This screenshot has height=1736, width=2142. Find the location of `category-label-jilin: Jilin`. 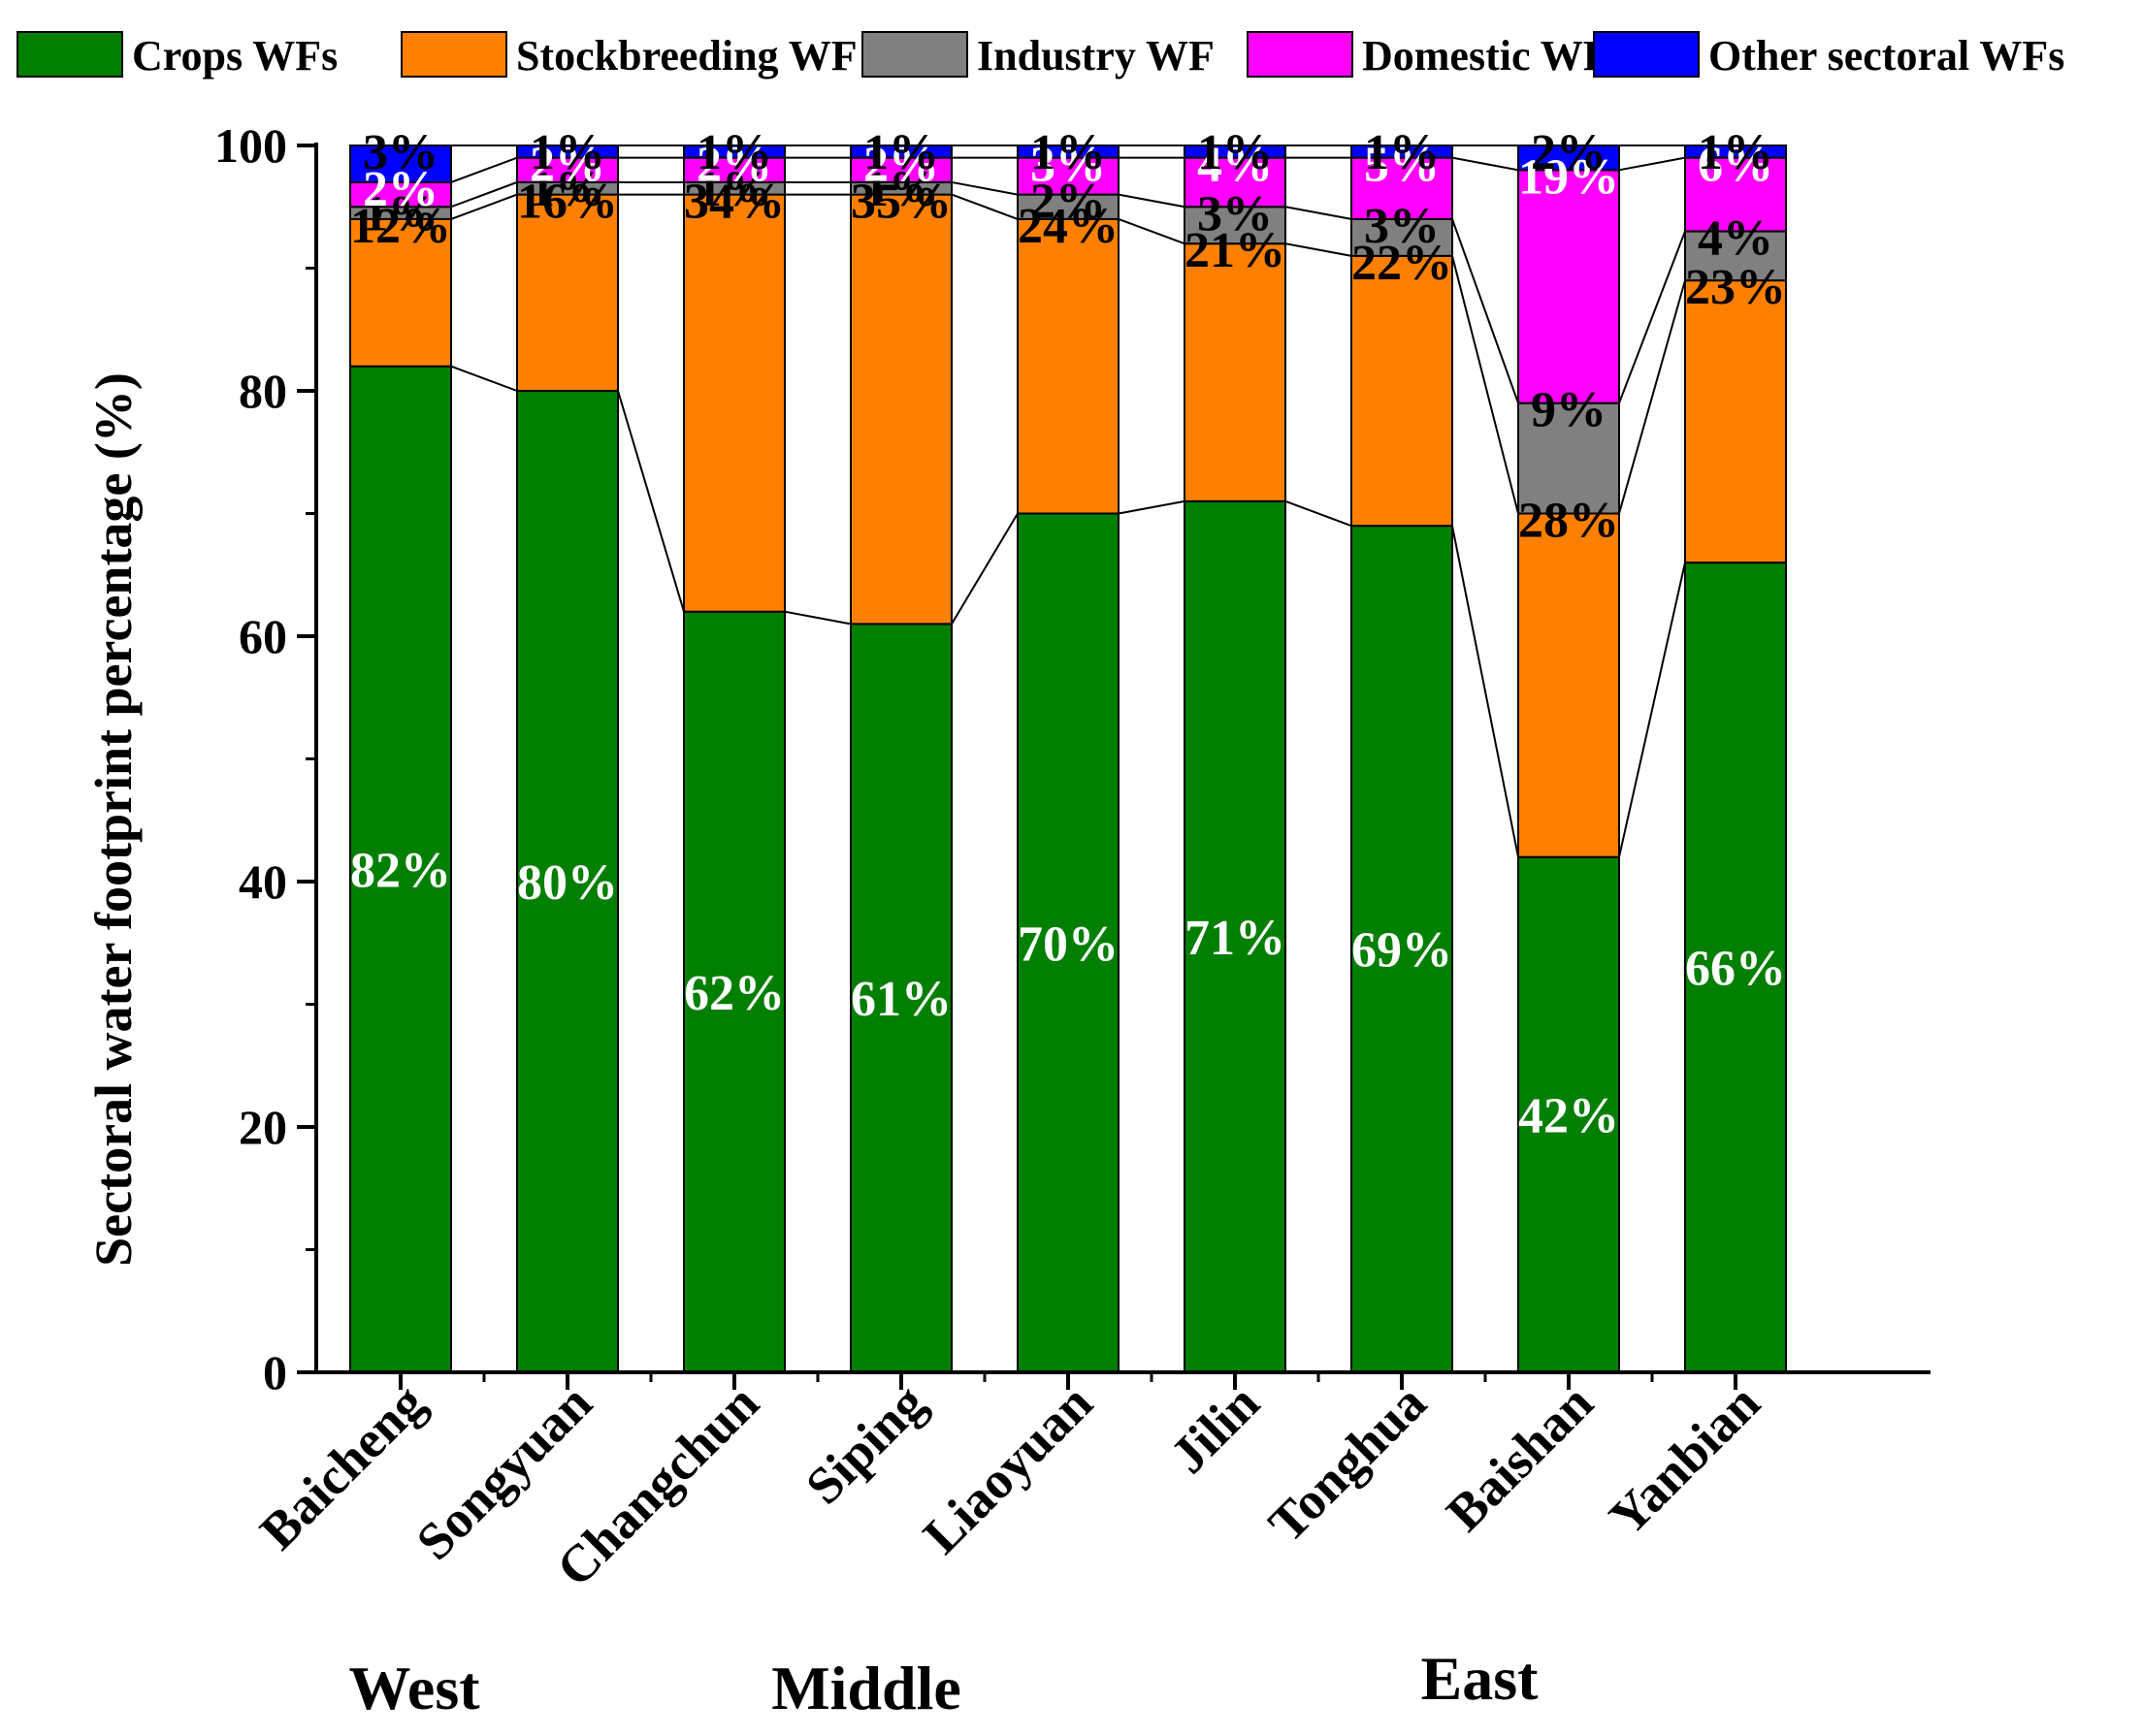

category-label-jilin: Jilin is located at coordinates (1215, 1429).